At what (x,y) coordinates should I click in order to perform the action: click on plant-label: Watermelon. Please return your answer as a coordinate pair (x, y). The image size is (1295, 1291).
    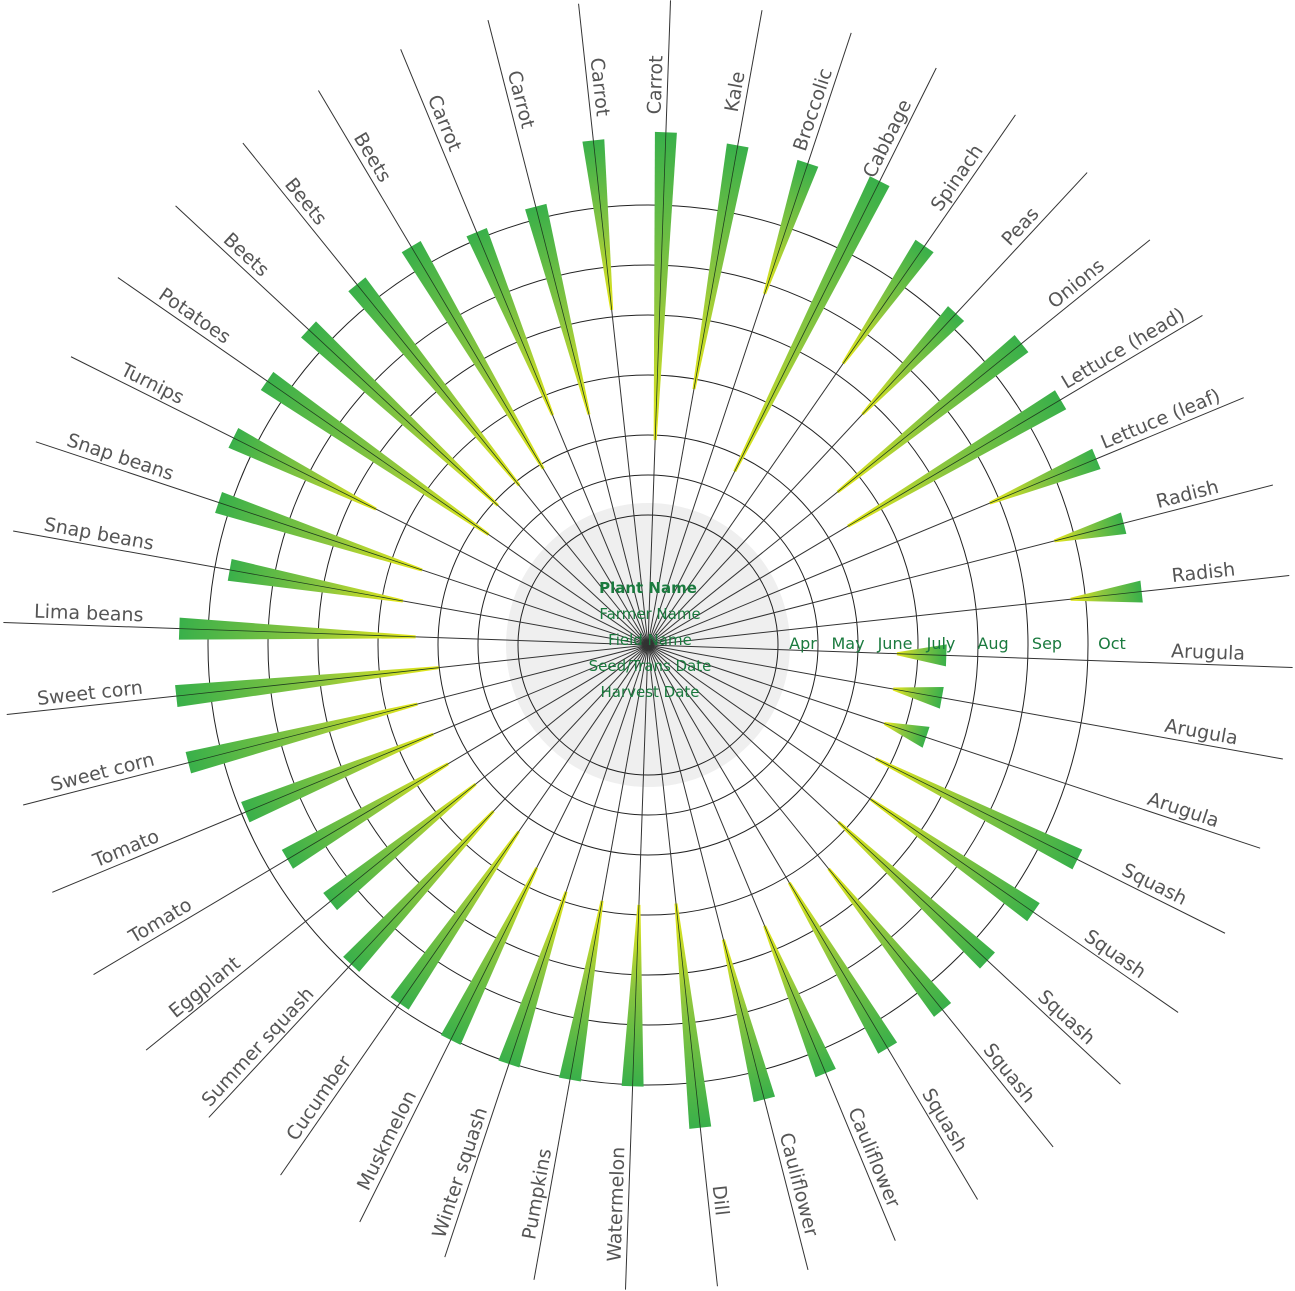
    Looking at the image, I should click on (616, 1204).